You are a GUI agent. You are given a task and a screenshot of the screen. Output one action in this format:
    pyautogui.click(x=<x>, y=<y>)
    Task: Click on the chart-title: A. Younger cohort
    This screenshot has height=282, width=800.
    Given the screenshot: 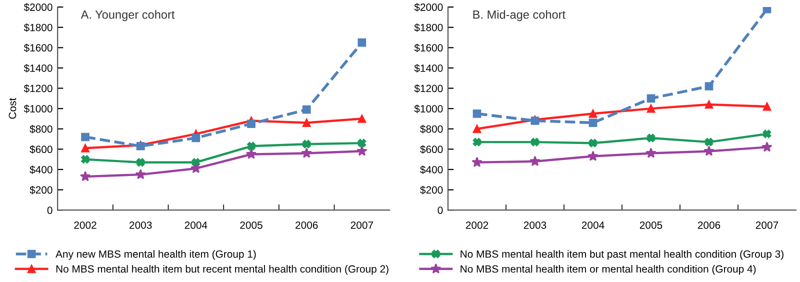 What is the action you would take?
    pyautogui.click(x=127, y=16)
    